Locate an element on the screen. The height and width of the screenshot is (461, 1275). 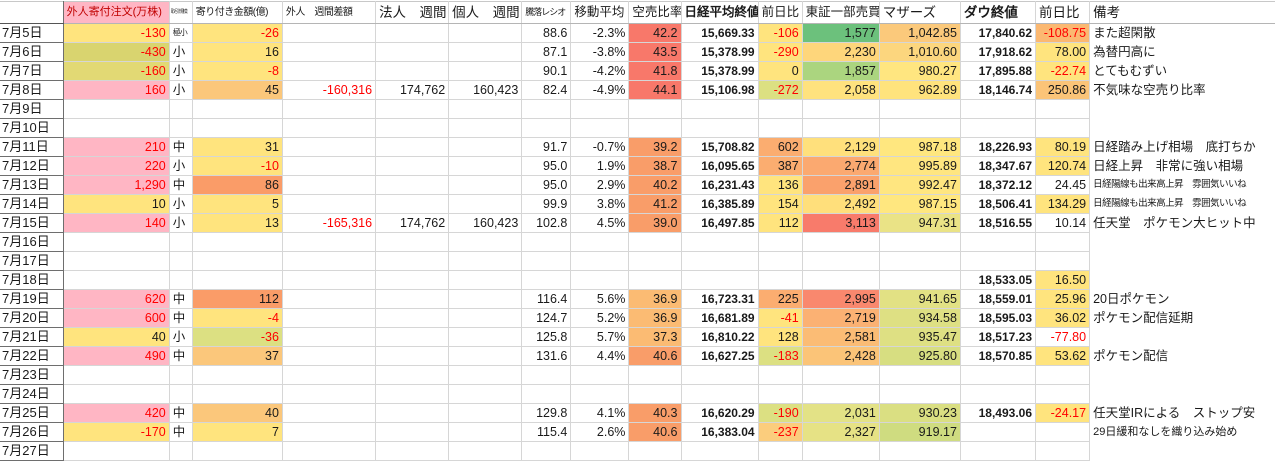
column-header-mothers: マザーズ is located at coordinates (920, 12).